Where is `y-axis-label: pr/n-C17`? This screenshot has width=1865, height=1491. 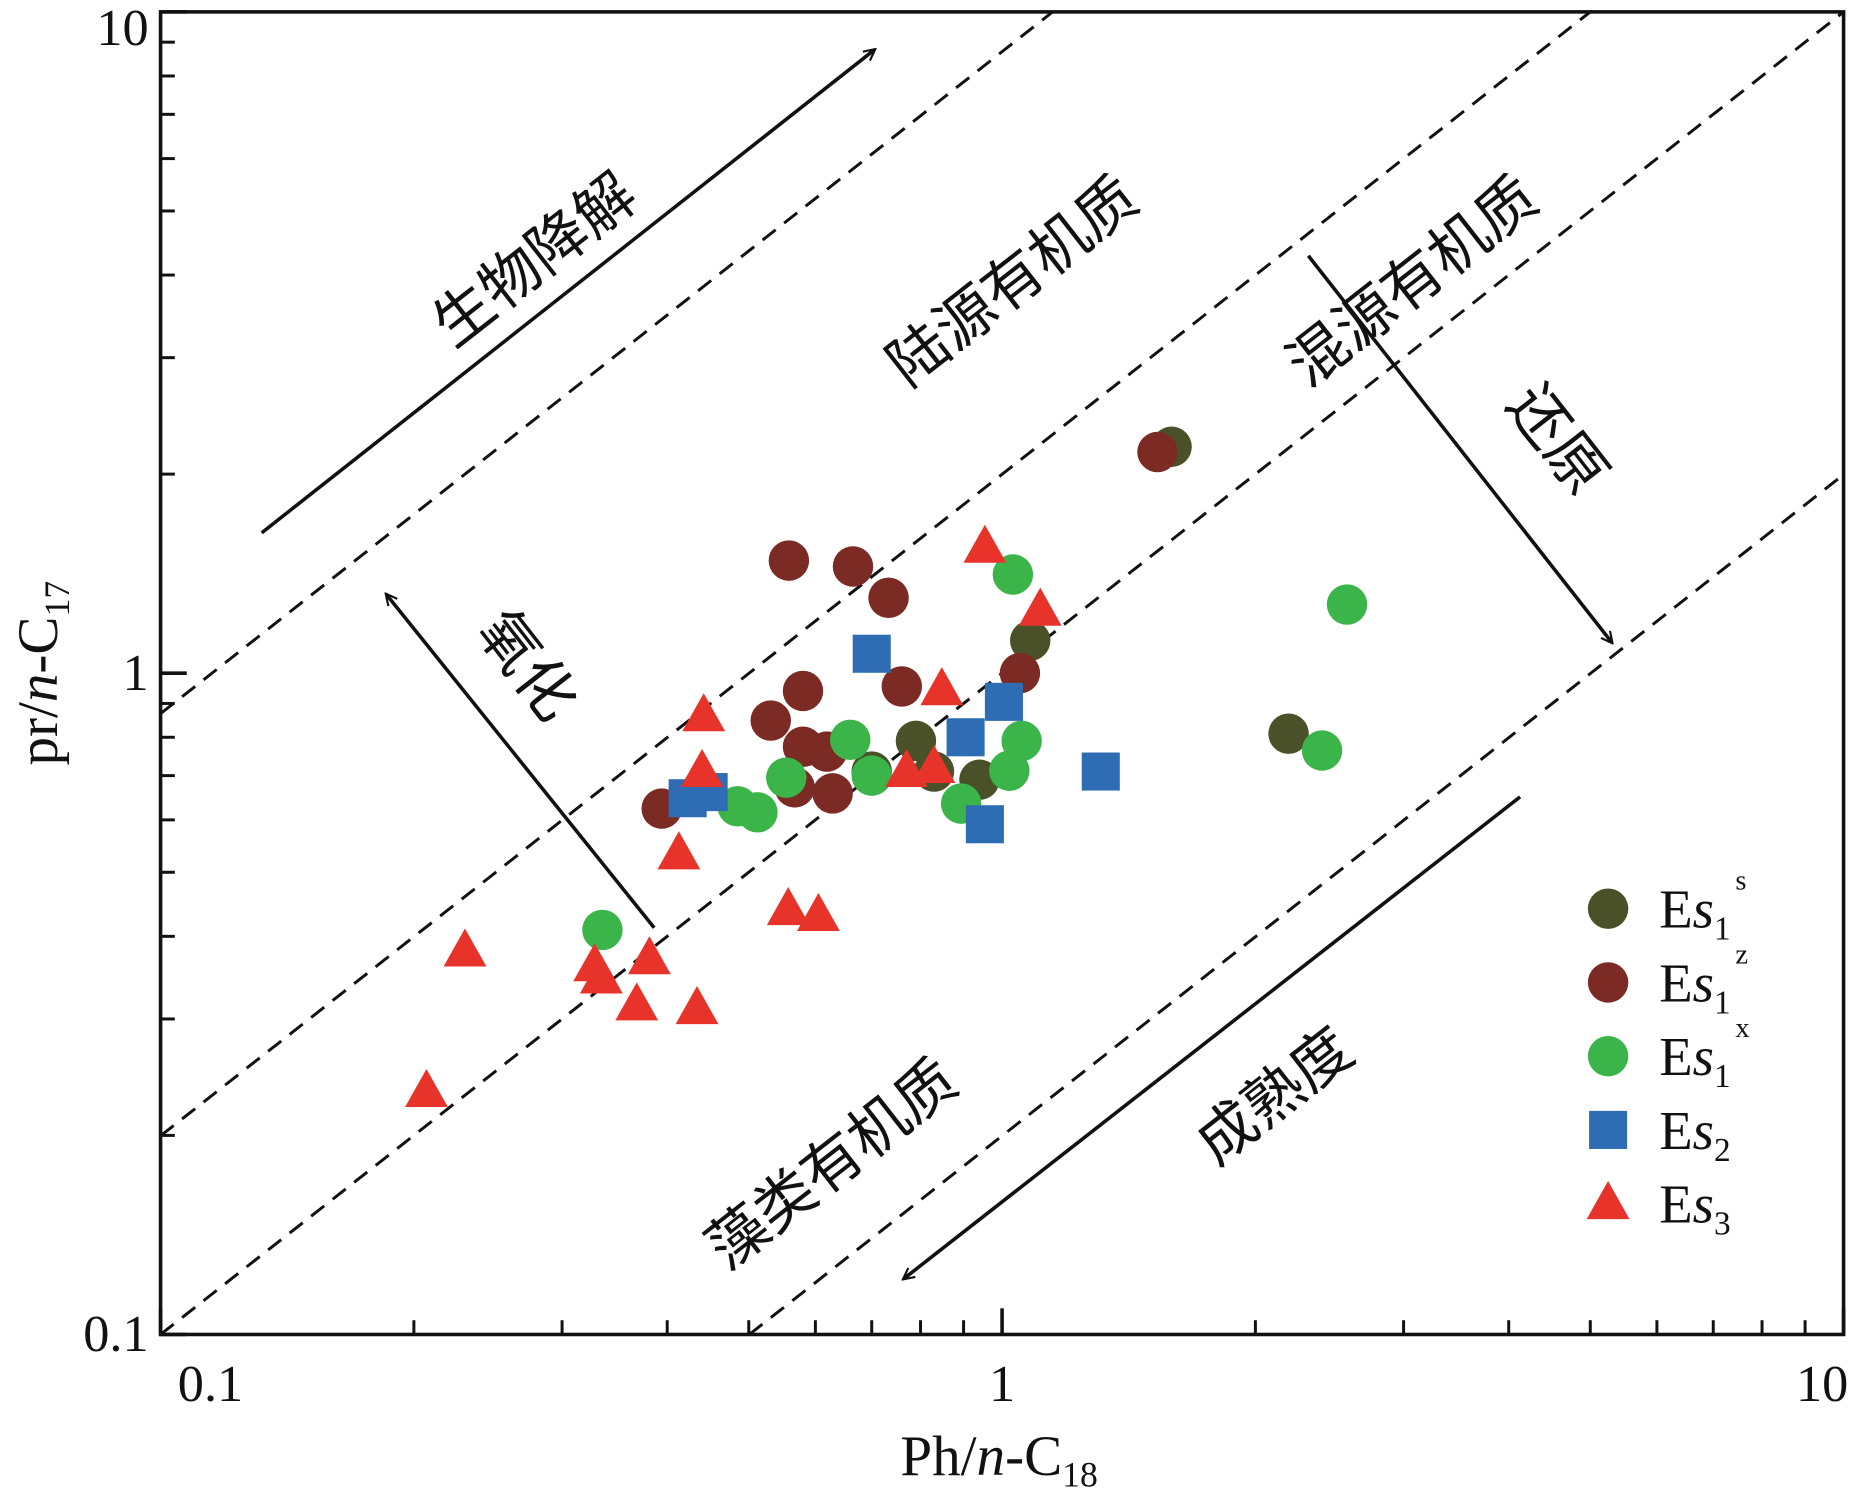
y-axis-label: pr/n-C17 is located at coordinates (42, 673).